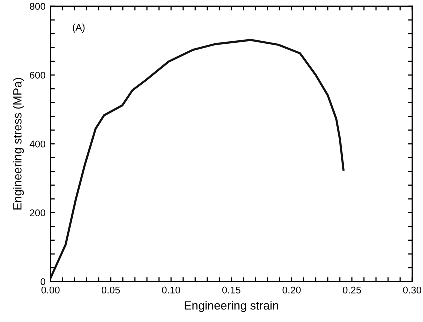  I want to click on x-tick-label: 0.30, so click(412, 290).